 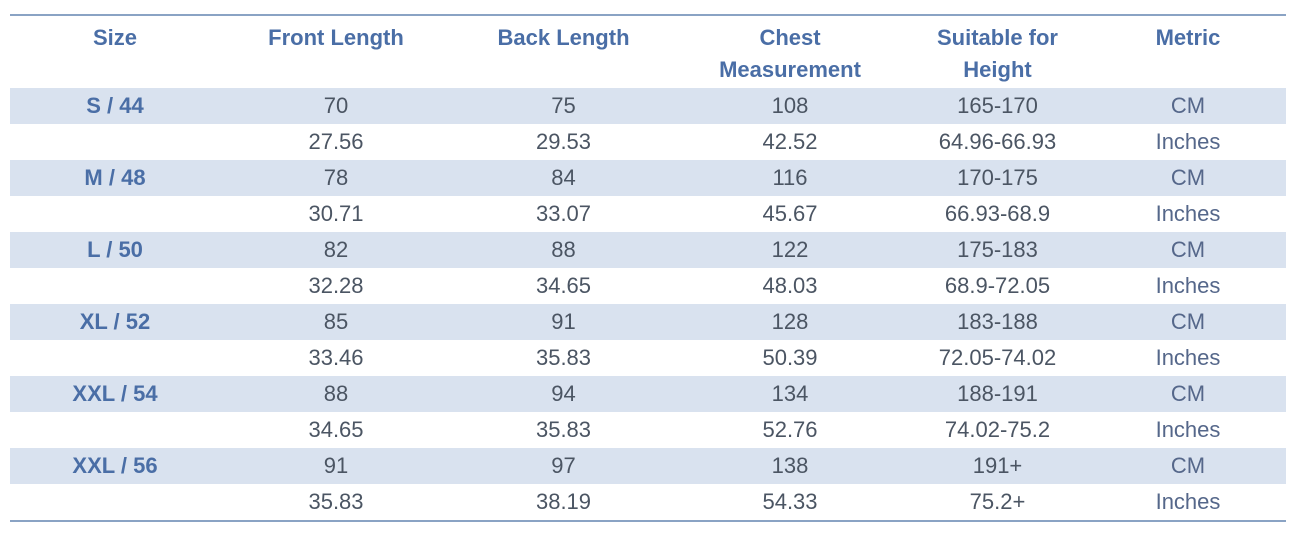 I want to click on measurement: 97, so click(x=563, y=466).